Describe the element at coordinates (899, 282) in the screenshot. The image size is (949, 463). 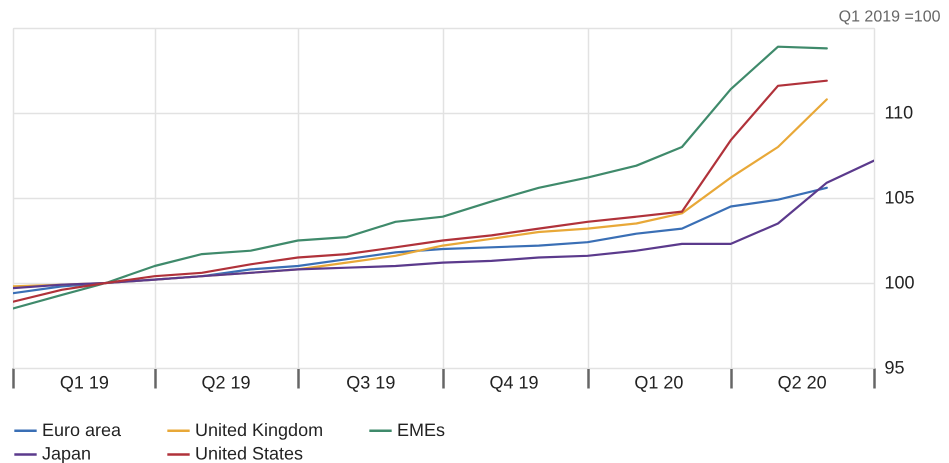
I see `y-tick-label: 100` at that location.